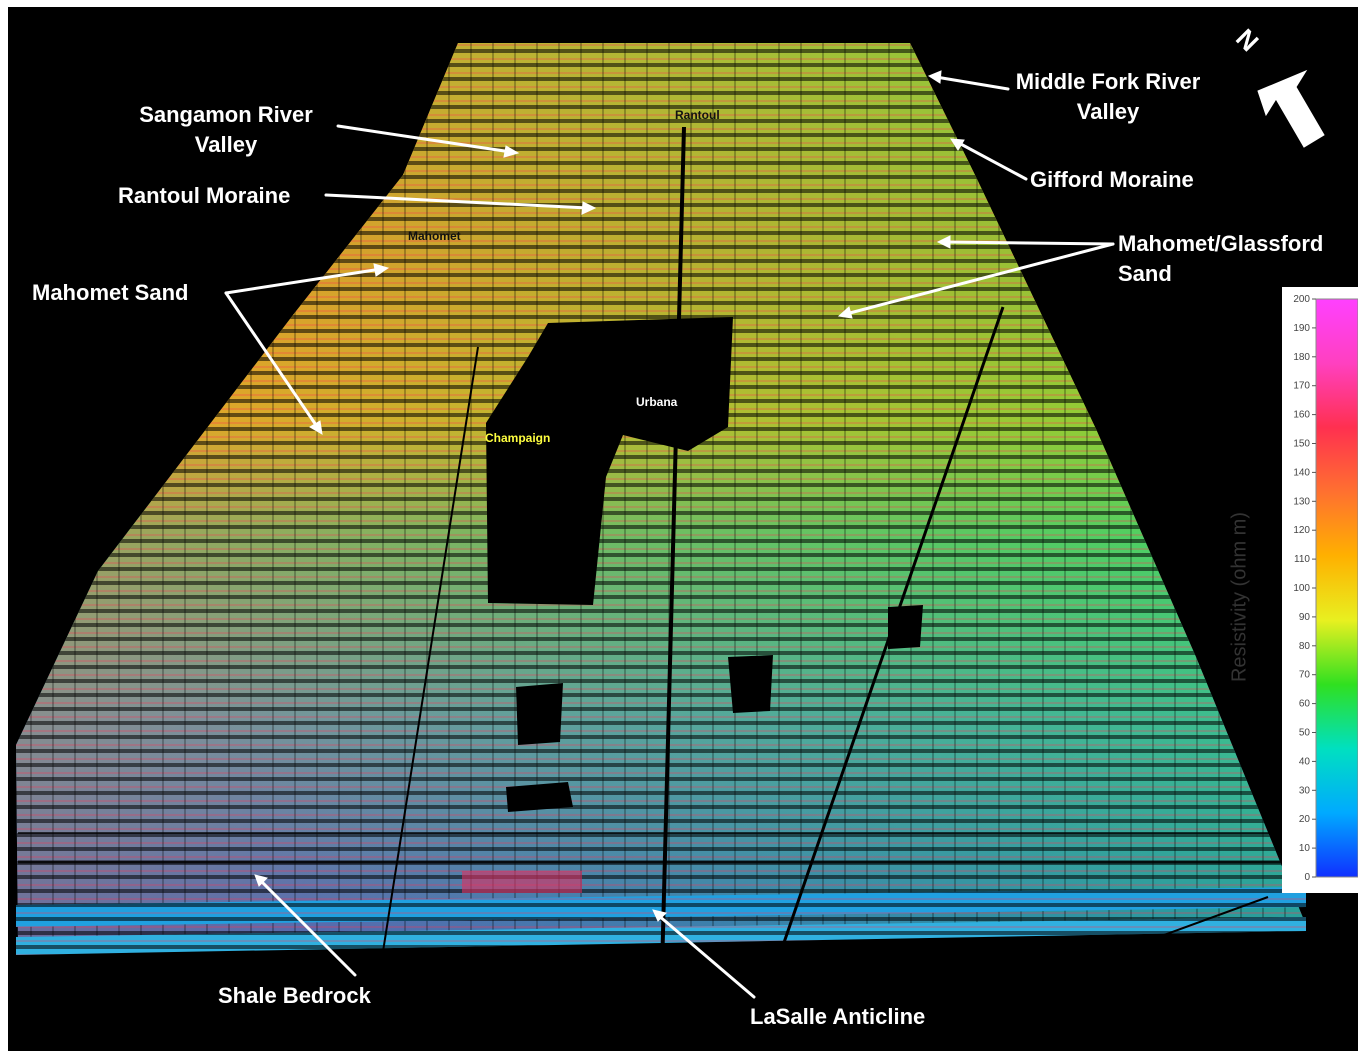  What do you see at coordinates (110, 292) in the screenshot?
I see `label-mahomet-sand: Mahomet Sand` at bounding box center [110, 292].